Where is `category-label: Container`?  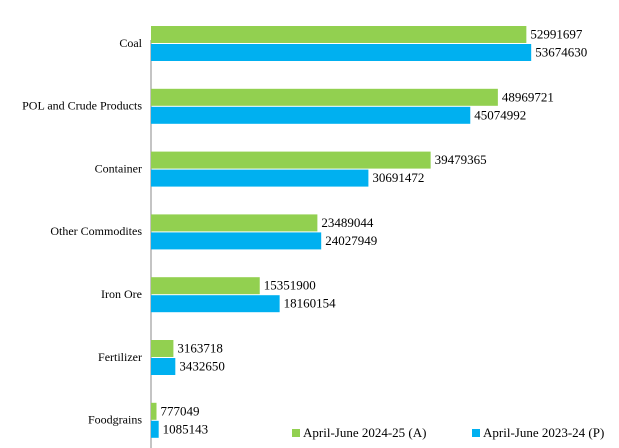 category-label: Container is located at coordinates (118, 168).